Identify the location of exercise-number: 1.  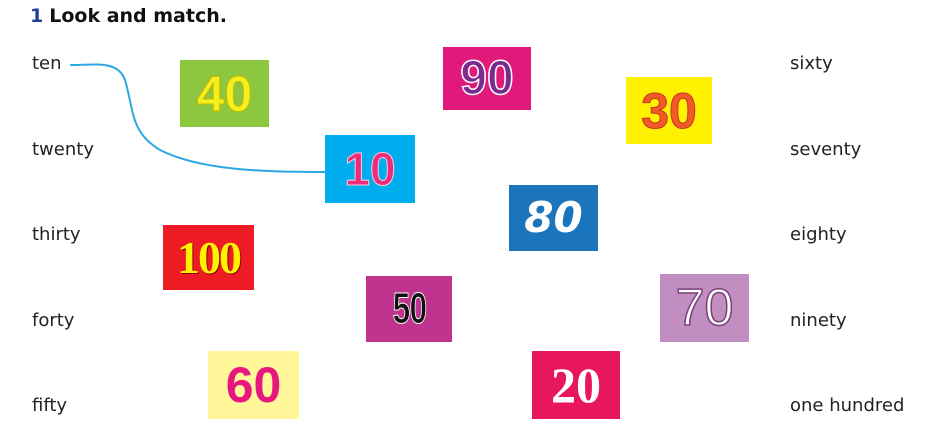
(37, 16).